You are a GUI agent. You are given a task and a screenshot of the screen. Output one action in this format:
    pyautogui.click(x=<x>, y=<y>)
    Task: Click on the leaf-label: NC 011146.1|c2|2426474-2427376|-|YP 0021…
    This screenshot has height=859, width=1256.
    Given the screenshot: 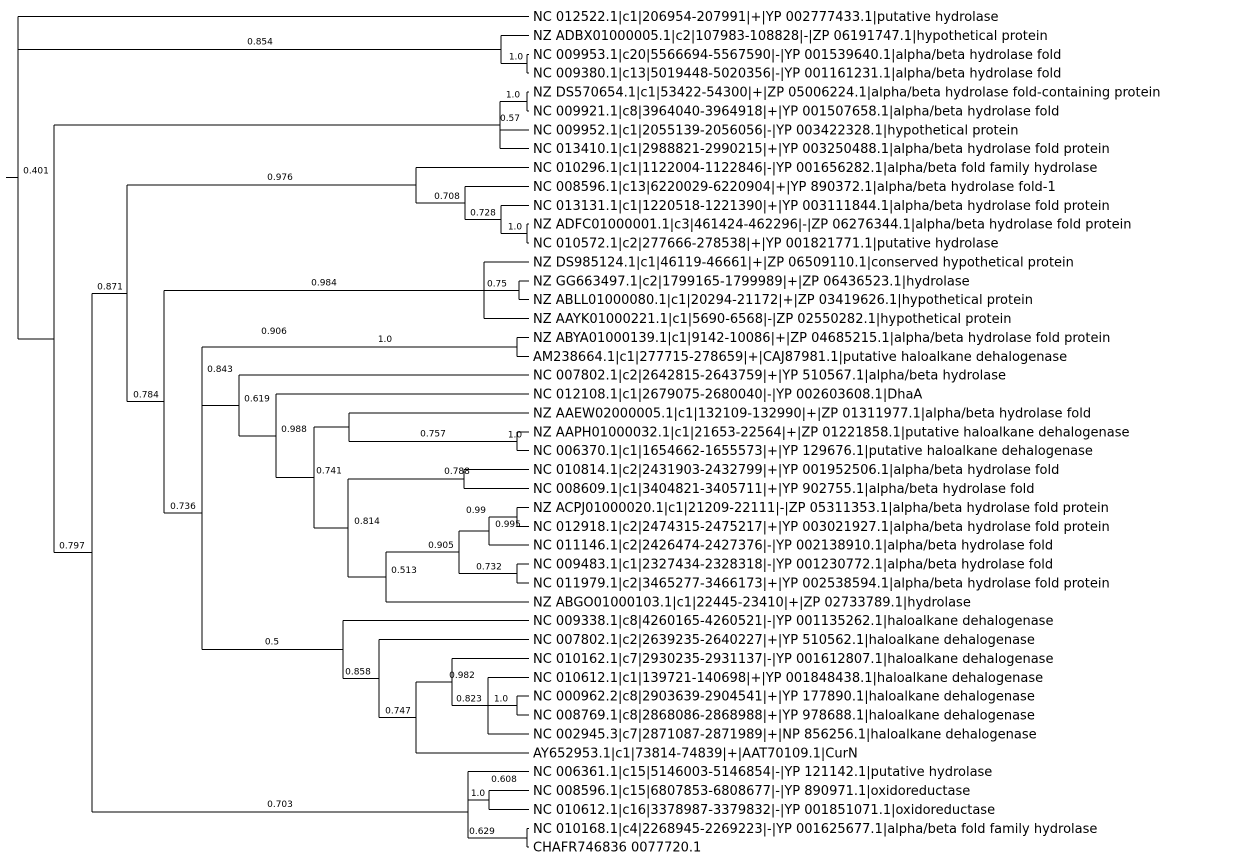 What is the action you would take?
    pyautogui.click(x=793, y=546)
    